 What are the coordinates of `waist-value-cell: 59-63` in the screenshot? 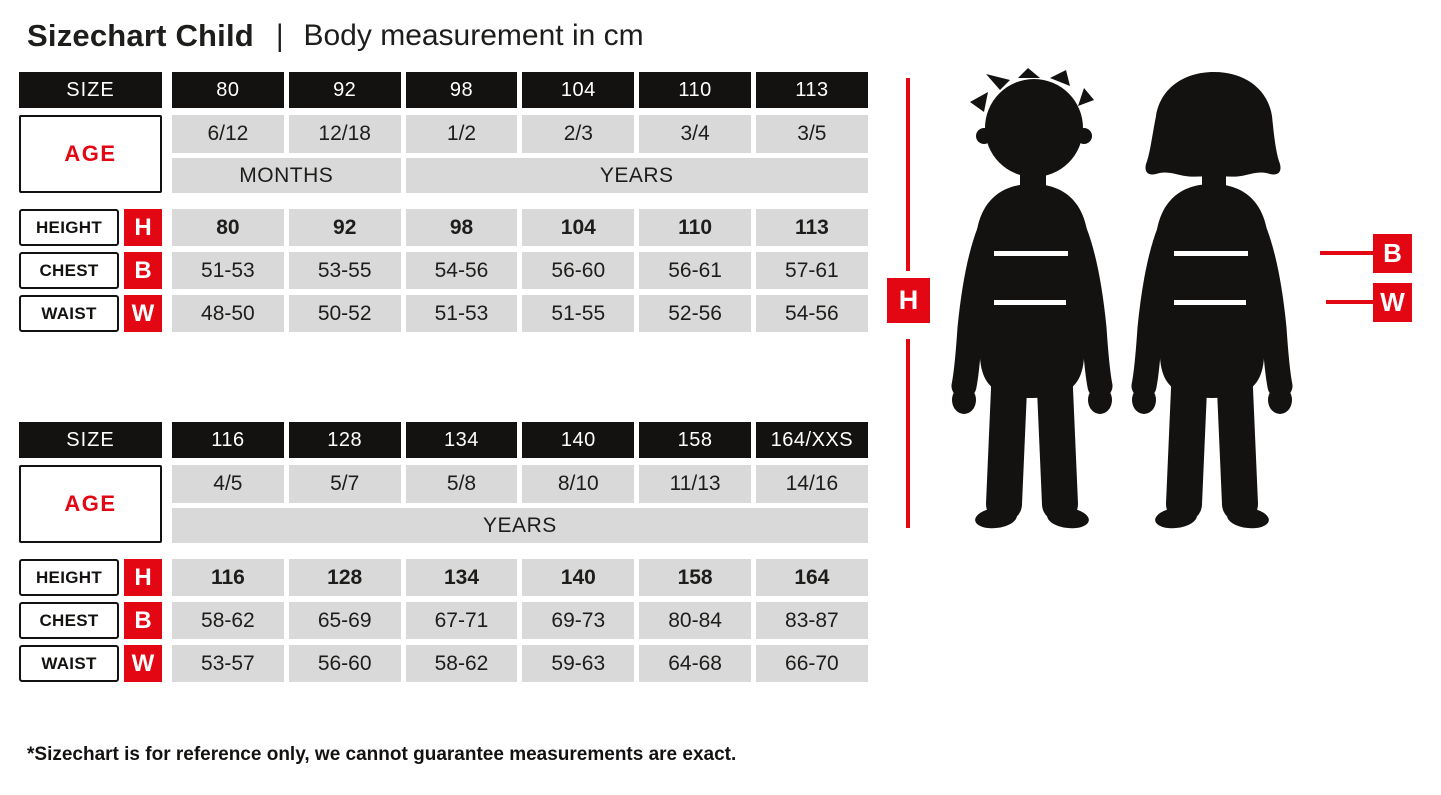 It's located at (578, 663).